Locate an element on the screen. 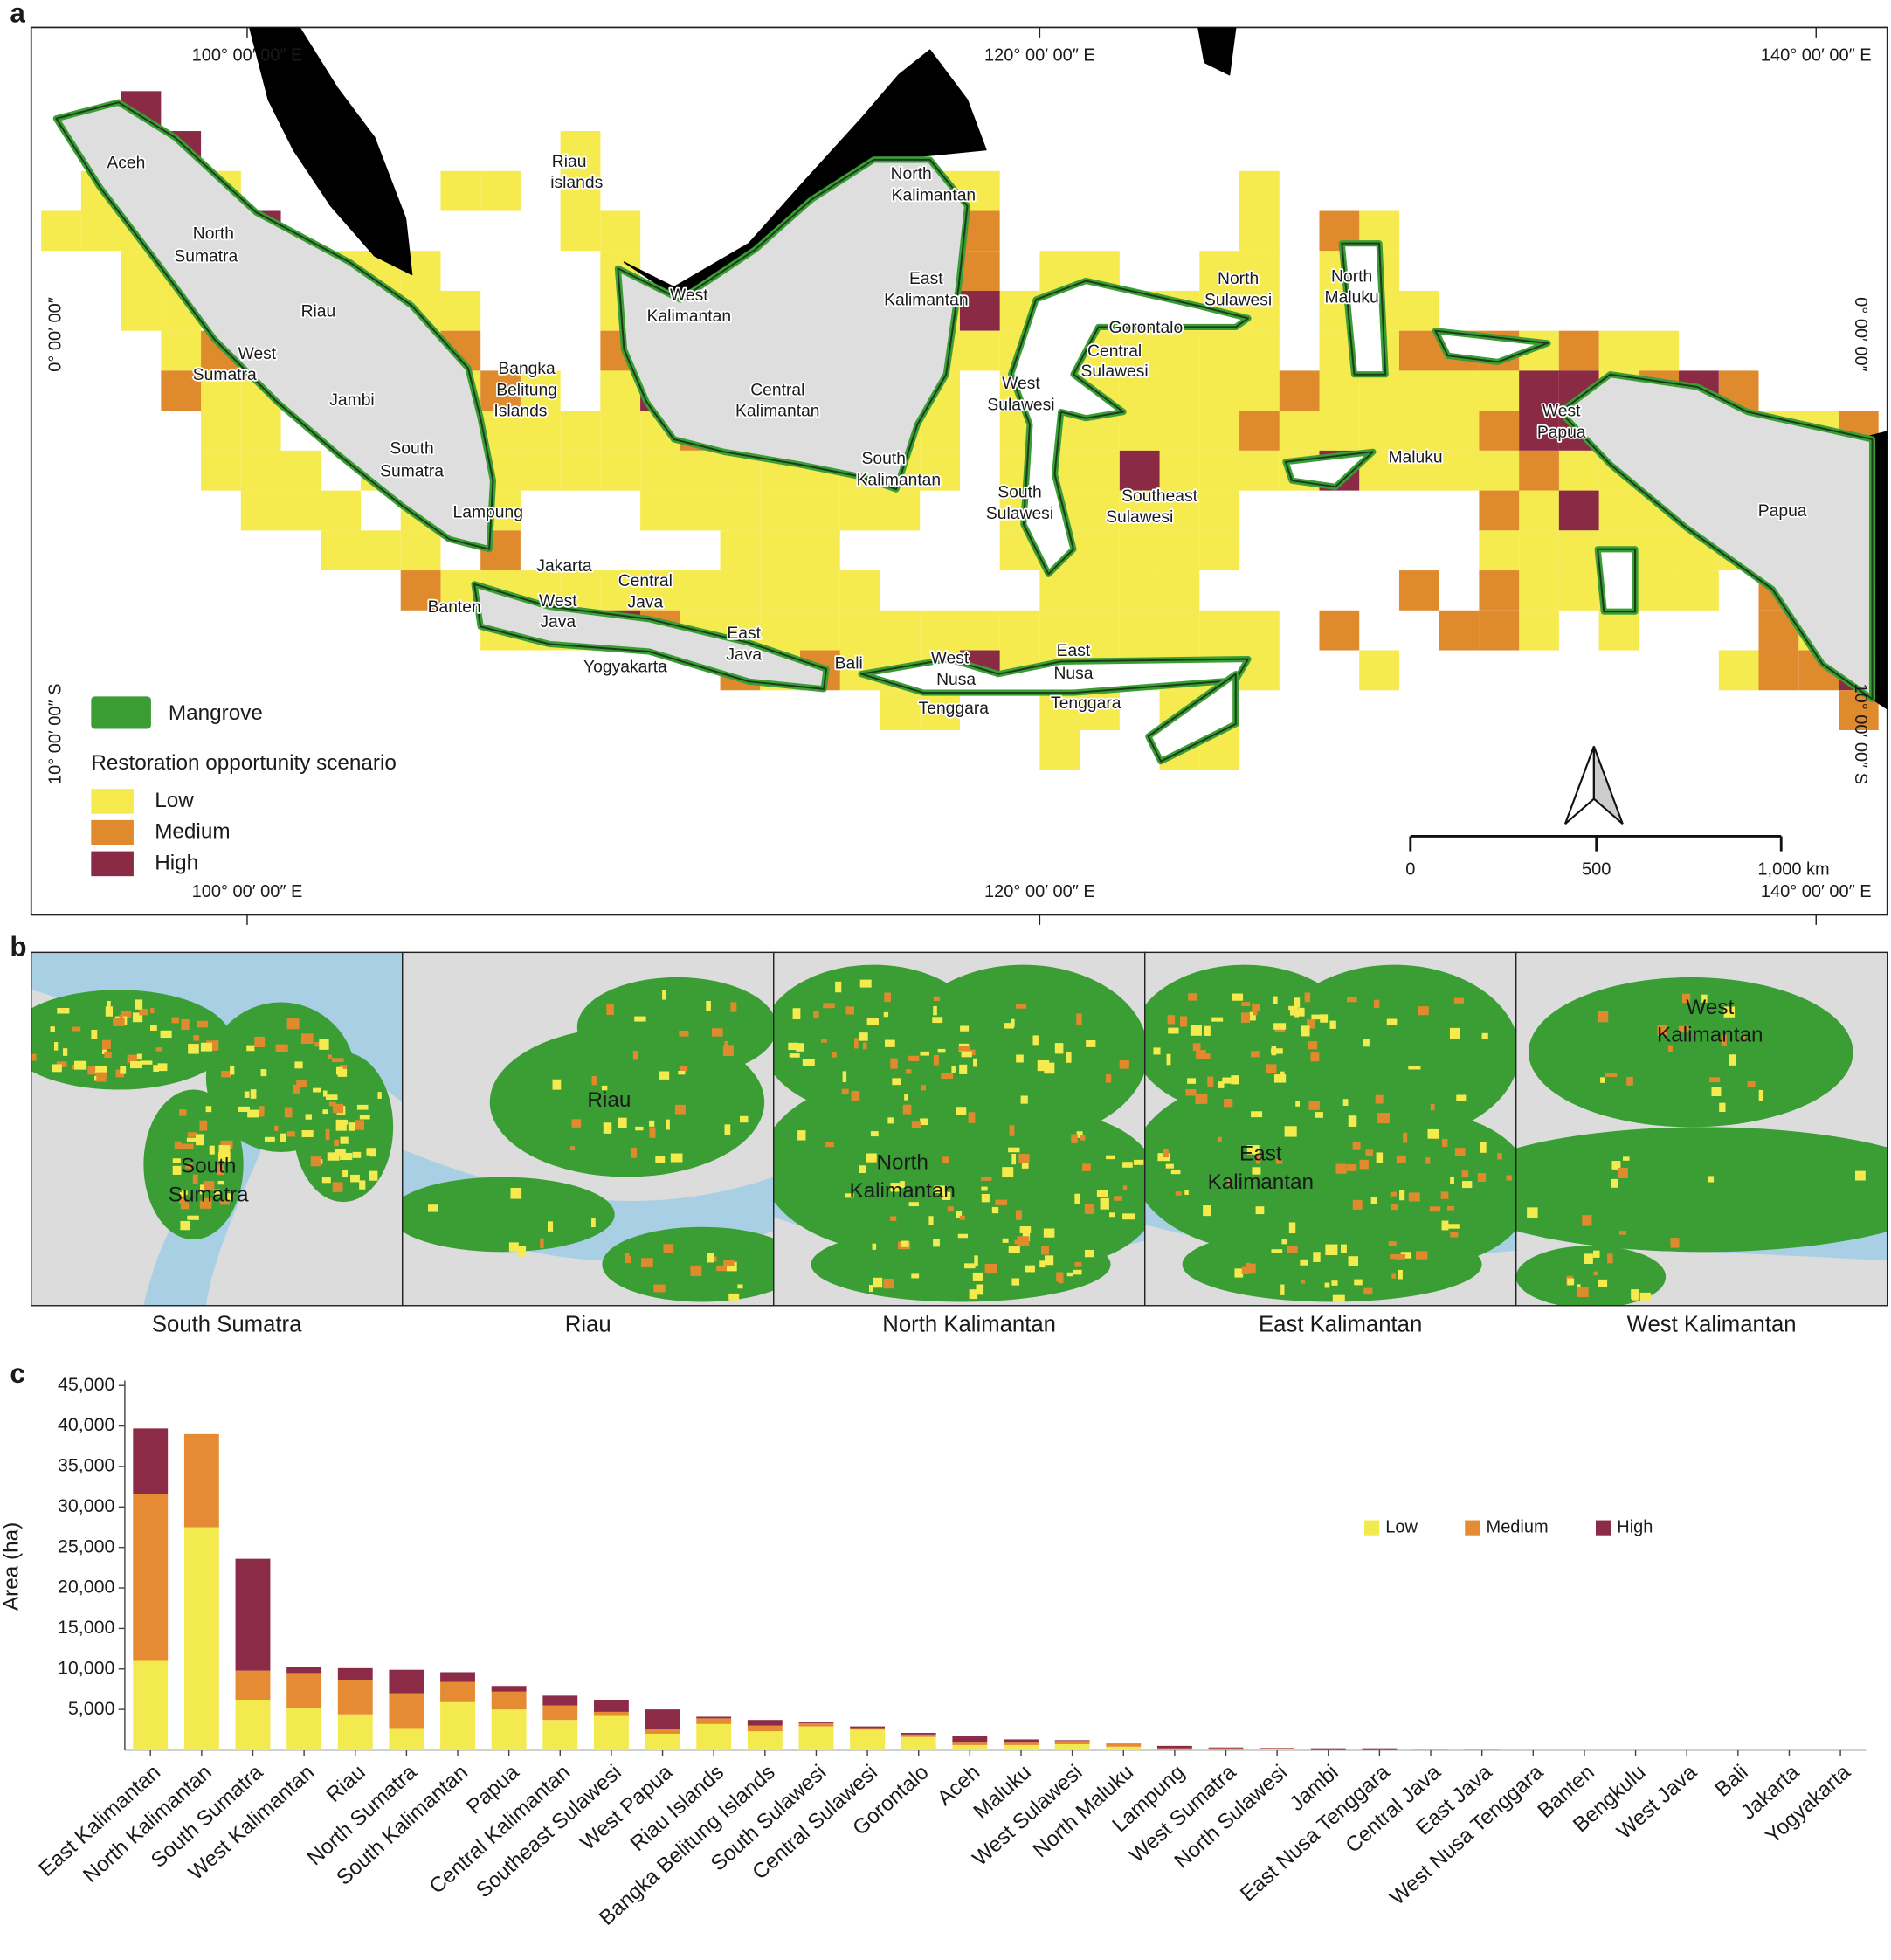 This screenshot has height=1960, width=1891. inset-label: West is located at coordinates (1710, 1007).